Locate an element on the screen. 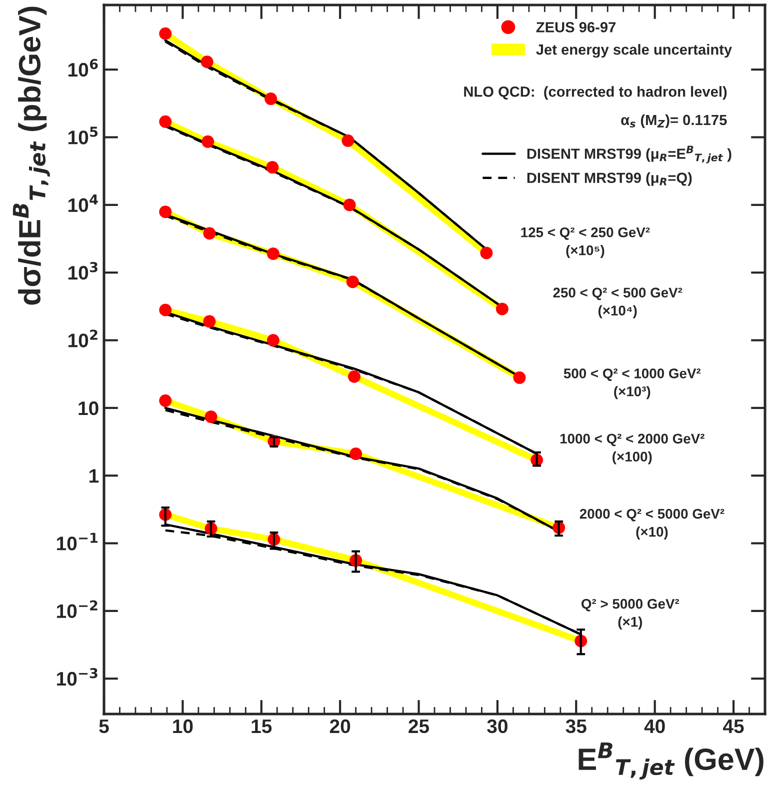 Image resolution: width=767 pixels, height=812 pixels. legend-label: Jet energy scale uncertainty is located at coordinates (634, 51).